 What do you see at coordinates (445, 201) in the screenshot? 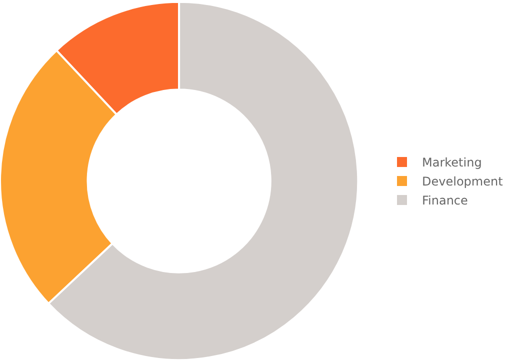
I see `legend-label: Finance` at bounding box center [445, 201].